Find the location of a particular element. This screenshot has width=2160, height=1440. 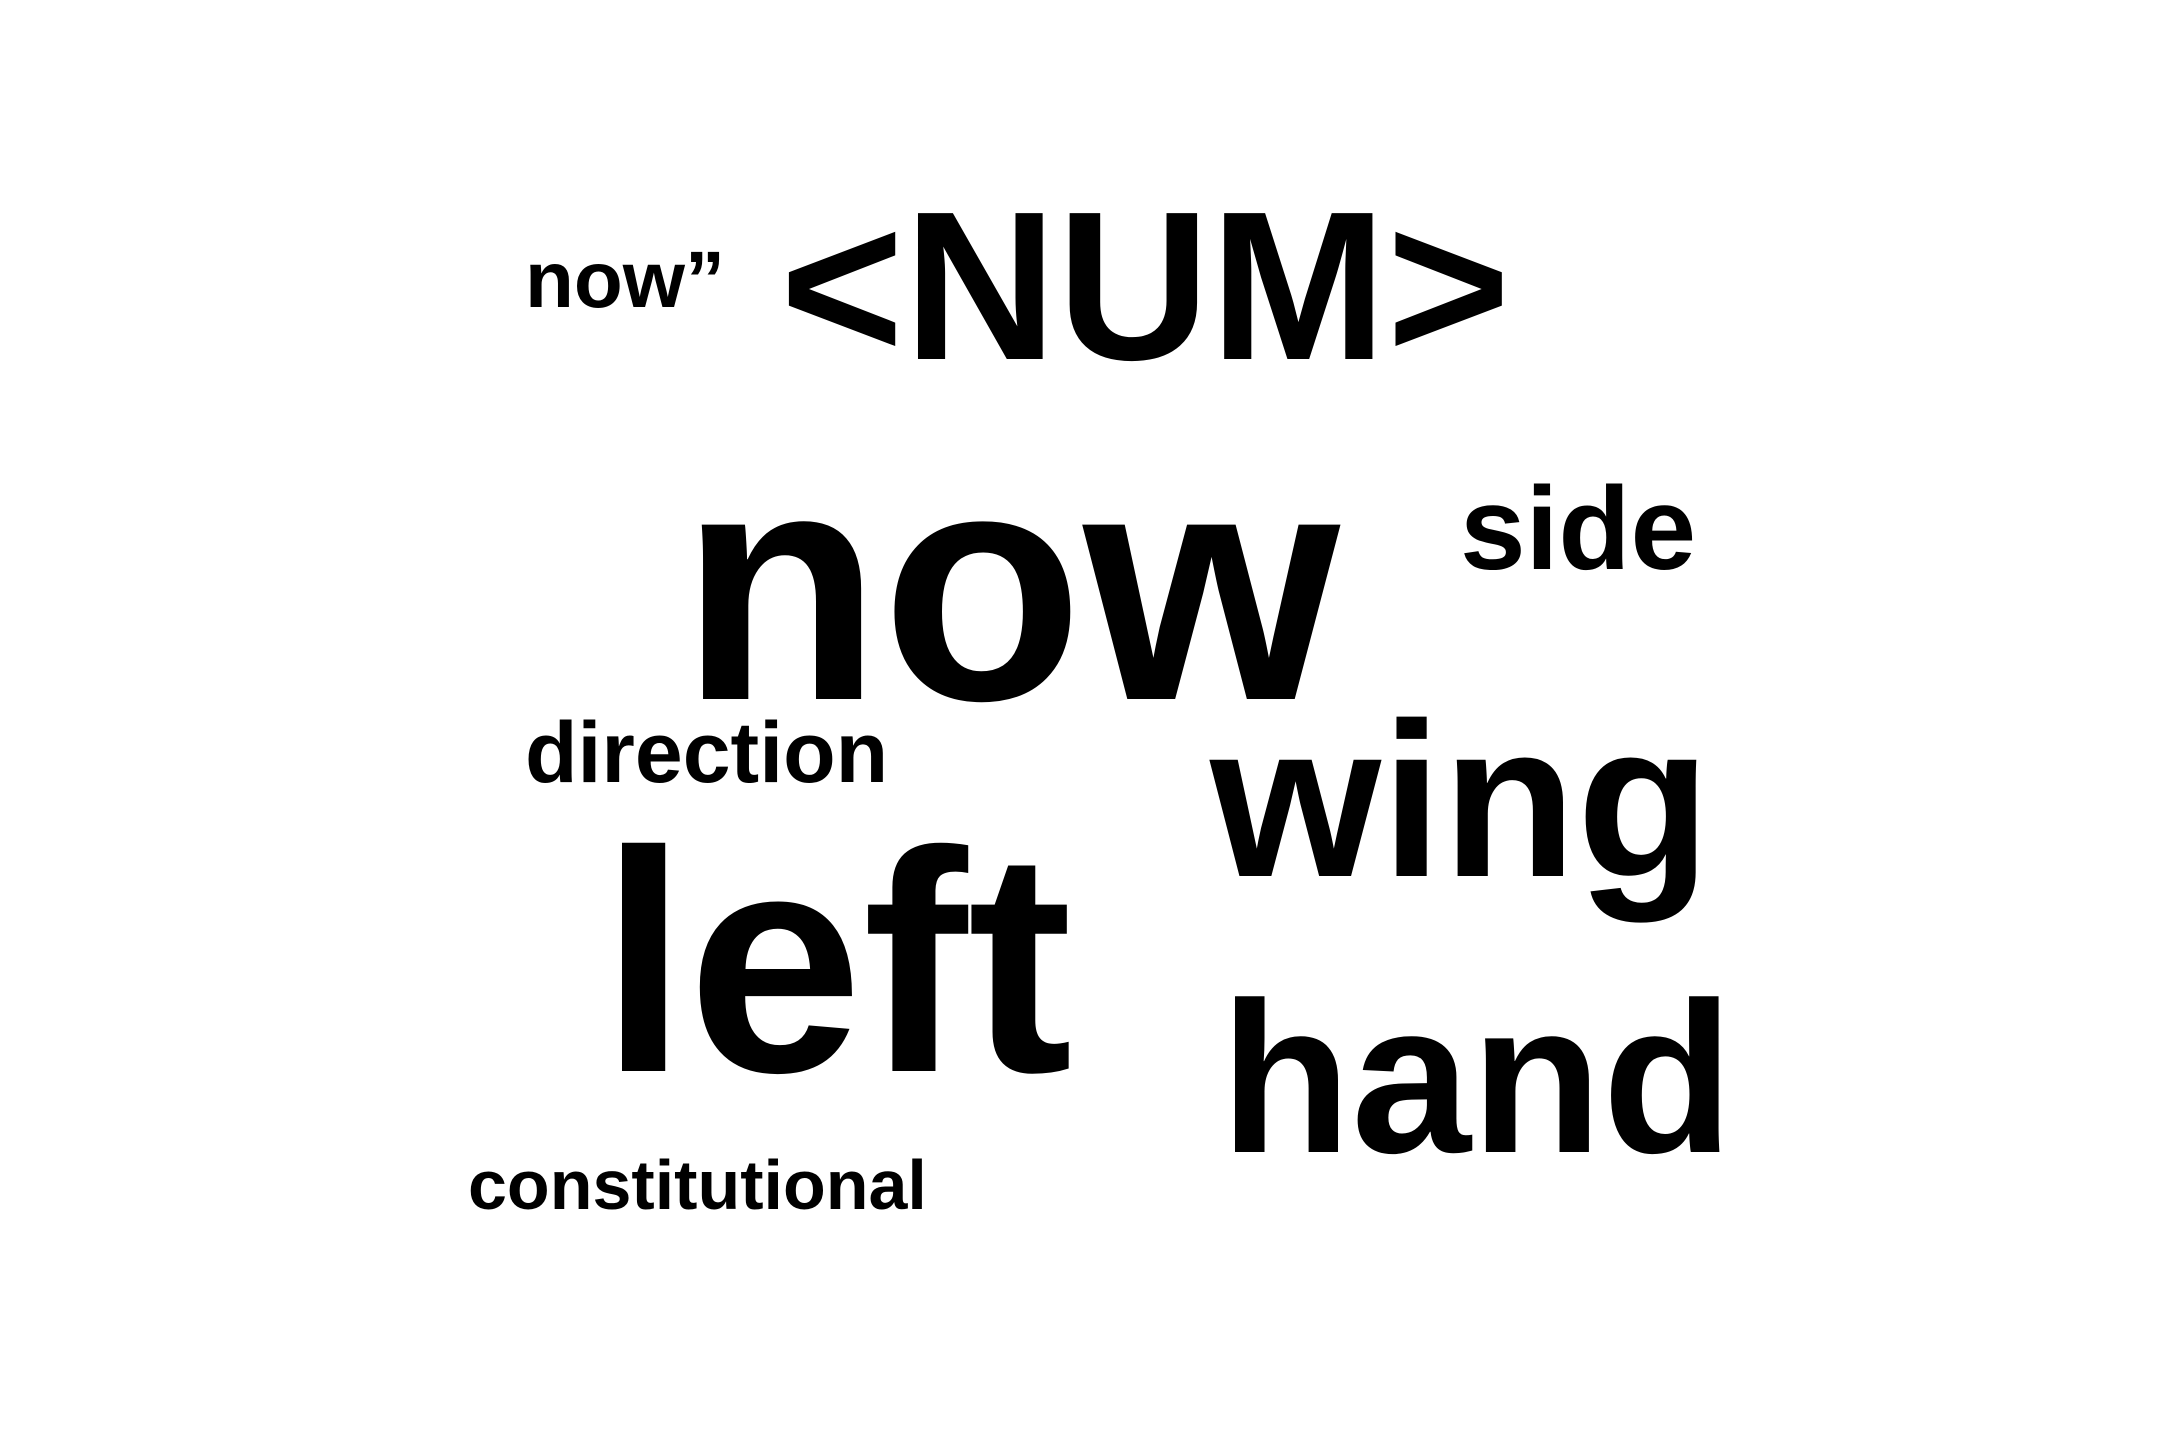

word-hand: hand is located at coordinates (1477, 1077).